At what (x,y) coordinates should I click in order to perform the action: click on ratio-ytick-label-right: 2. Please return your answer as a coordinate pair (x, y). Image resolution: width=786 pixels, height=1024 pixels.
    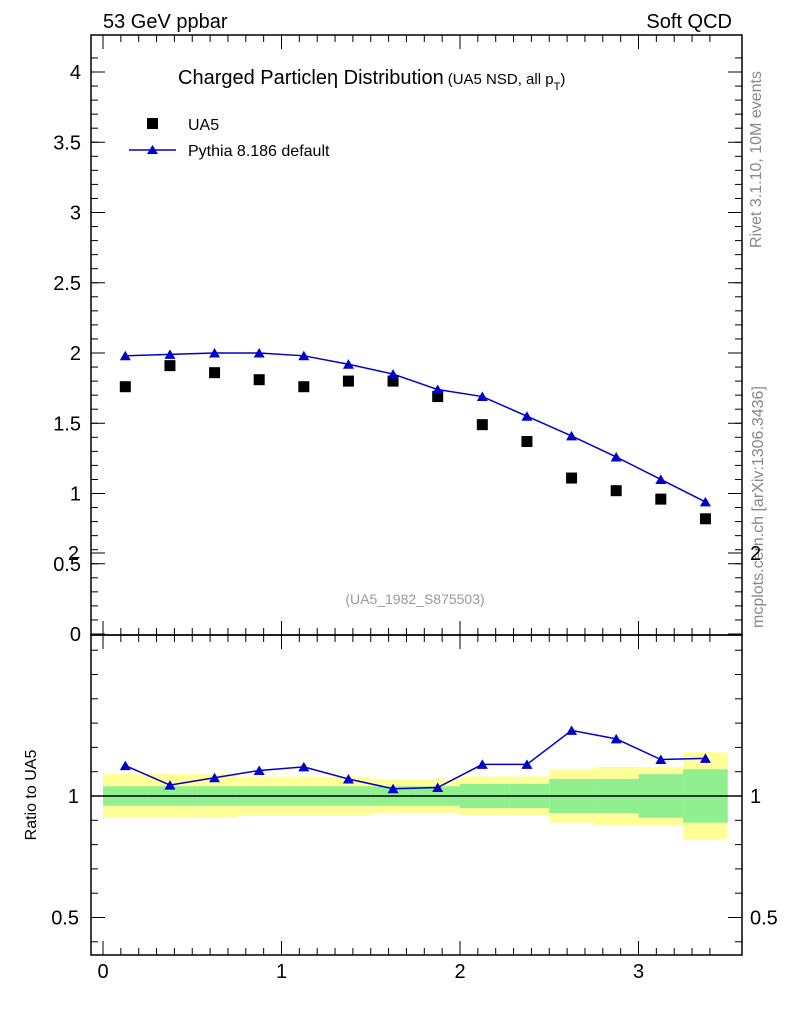
    Looking at the image, I should click on (755, 554).